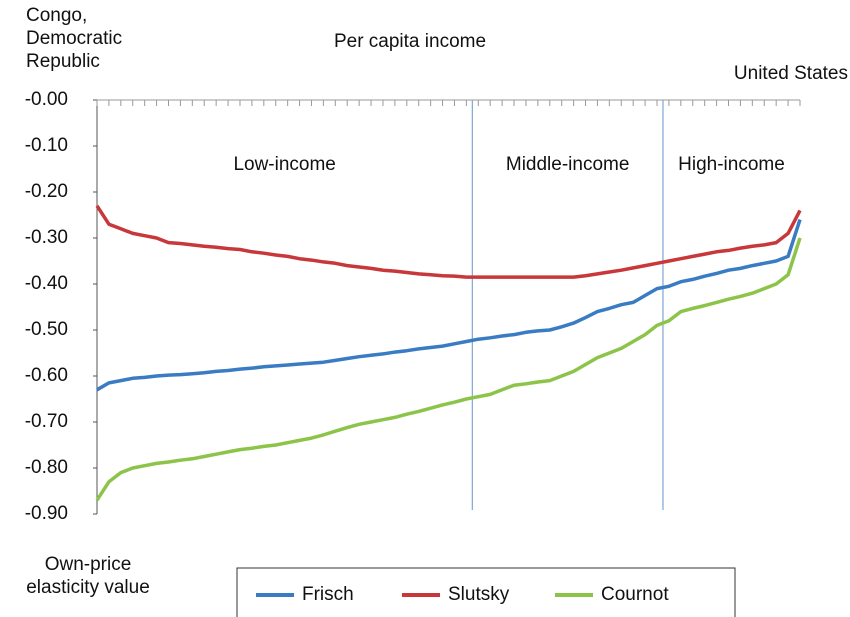 This screenshot has height=617, width=850. I want to click on y-tick-label: -0.70, so click(46, 421).